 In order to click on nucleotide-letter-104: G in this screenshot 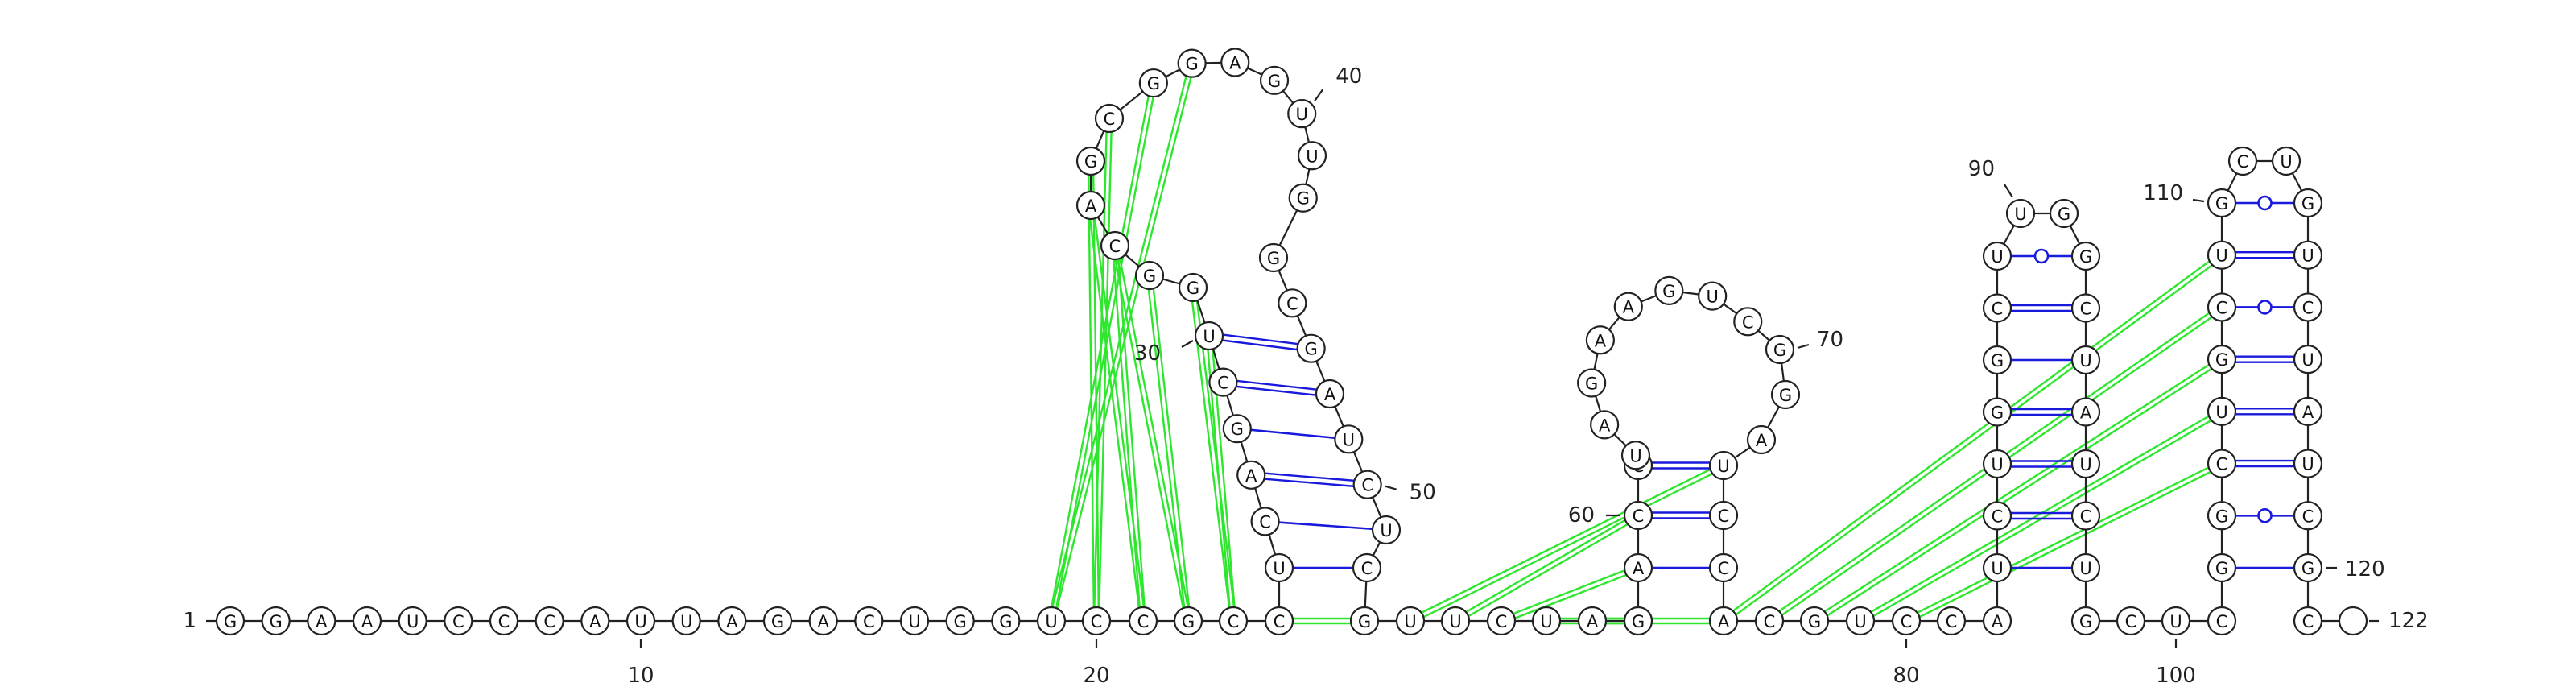, I will do `click(2221, 516)`.